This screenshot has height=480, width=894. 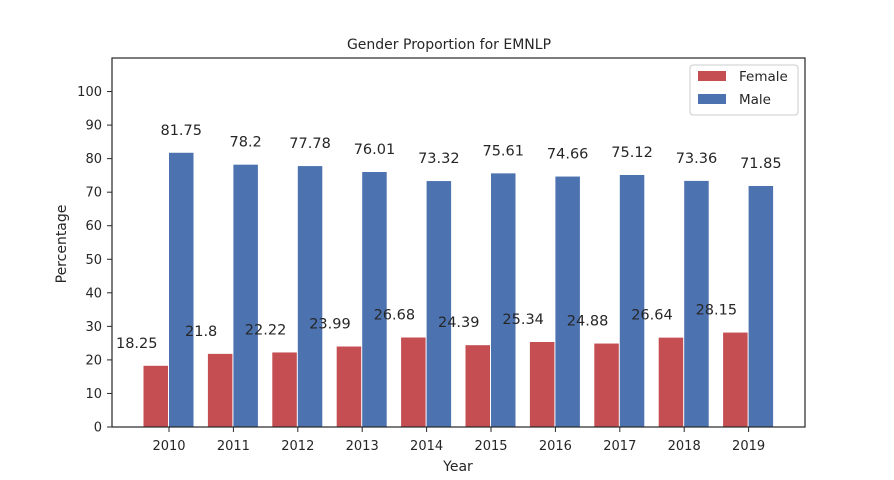 What do you see at coordinates (632, 153) in the screenshot?
I see `data-label-male: 75.12` at bounding box center [632, 153].